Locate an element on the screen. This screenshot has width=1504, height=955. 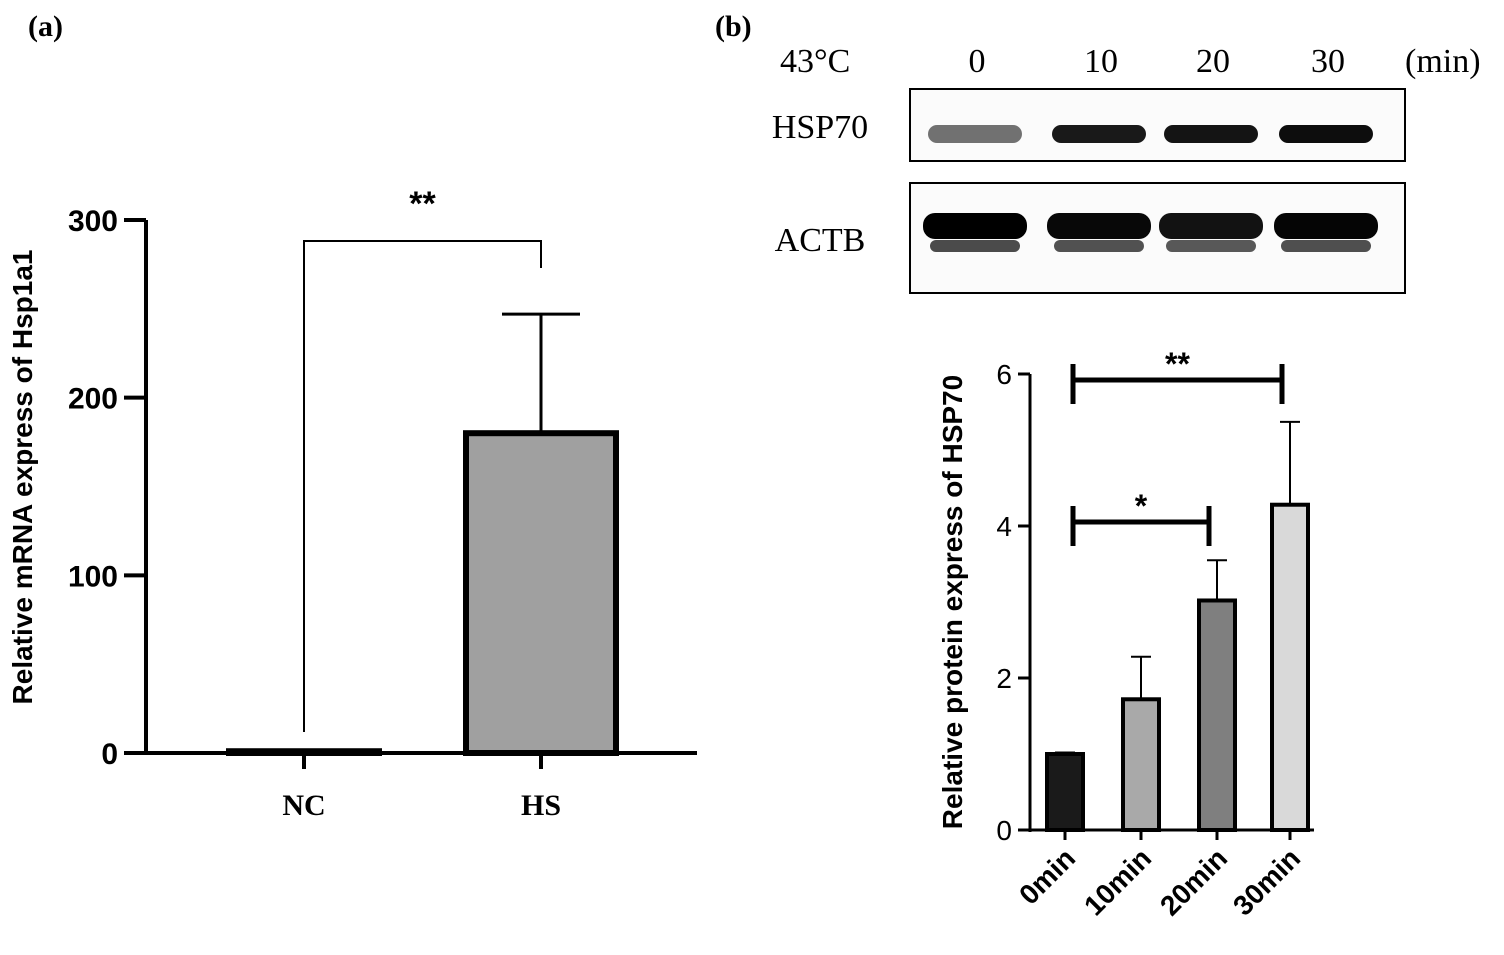
chart-b-ytick-label-2: 4 is located at coordinates (1004, 526).